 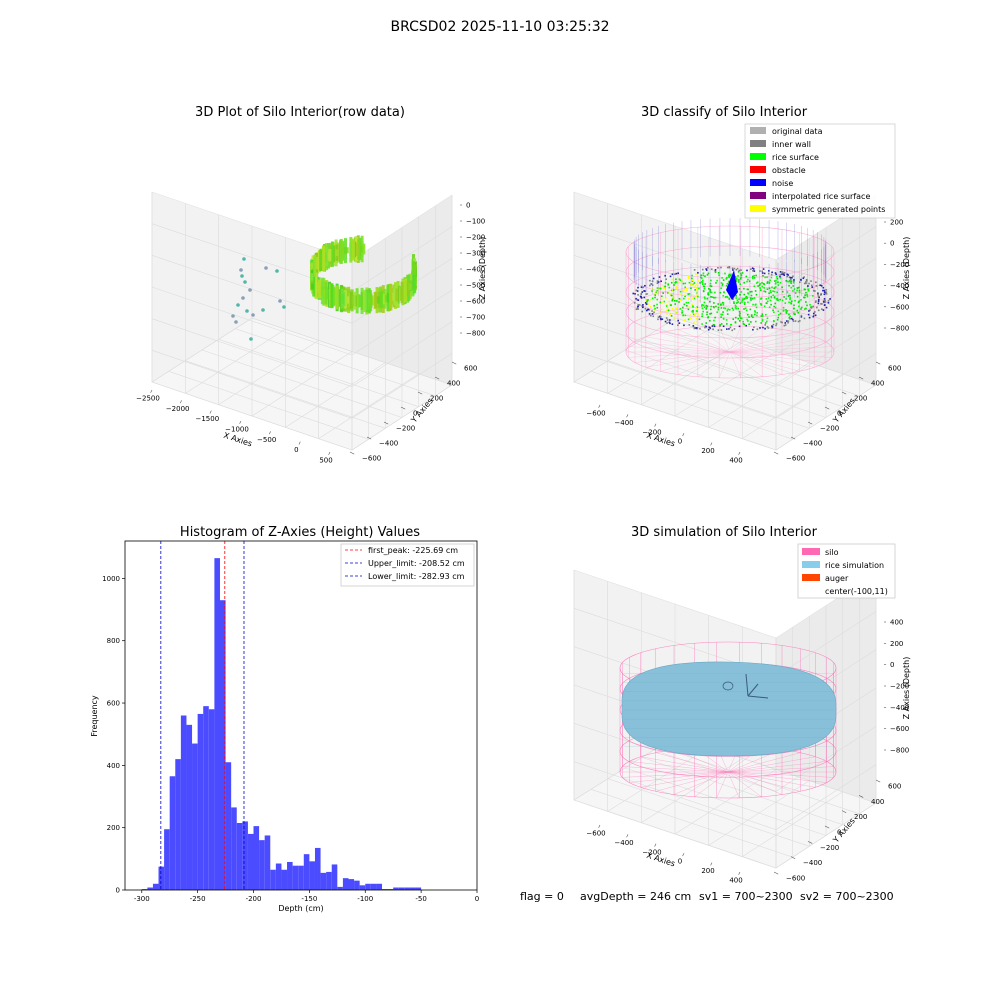 What do you see at coordinates (860, 399) in the screenshot?
I see `panel2-y-tick-label: 200` at bounding box center [860, 399].